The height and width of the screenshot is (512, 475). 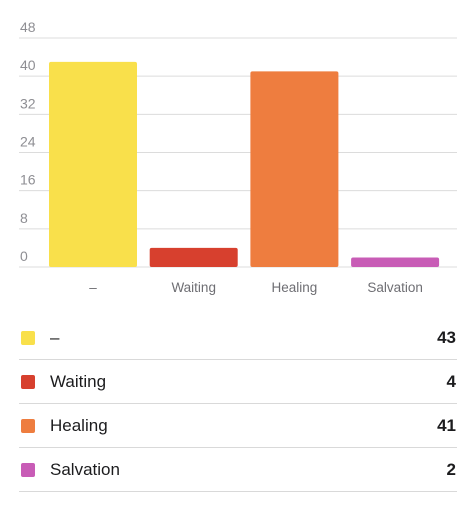 I want to click on x-tick-label: Healing, so click(x=295, y=287).